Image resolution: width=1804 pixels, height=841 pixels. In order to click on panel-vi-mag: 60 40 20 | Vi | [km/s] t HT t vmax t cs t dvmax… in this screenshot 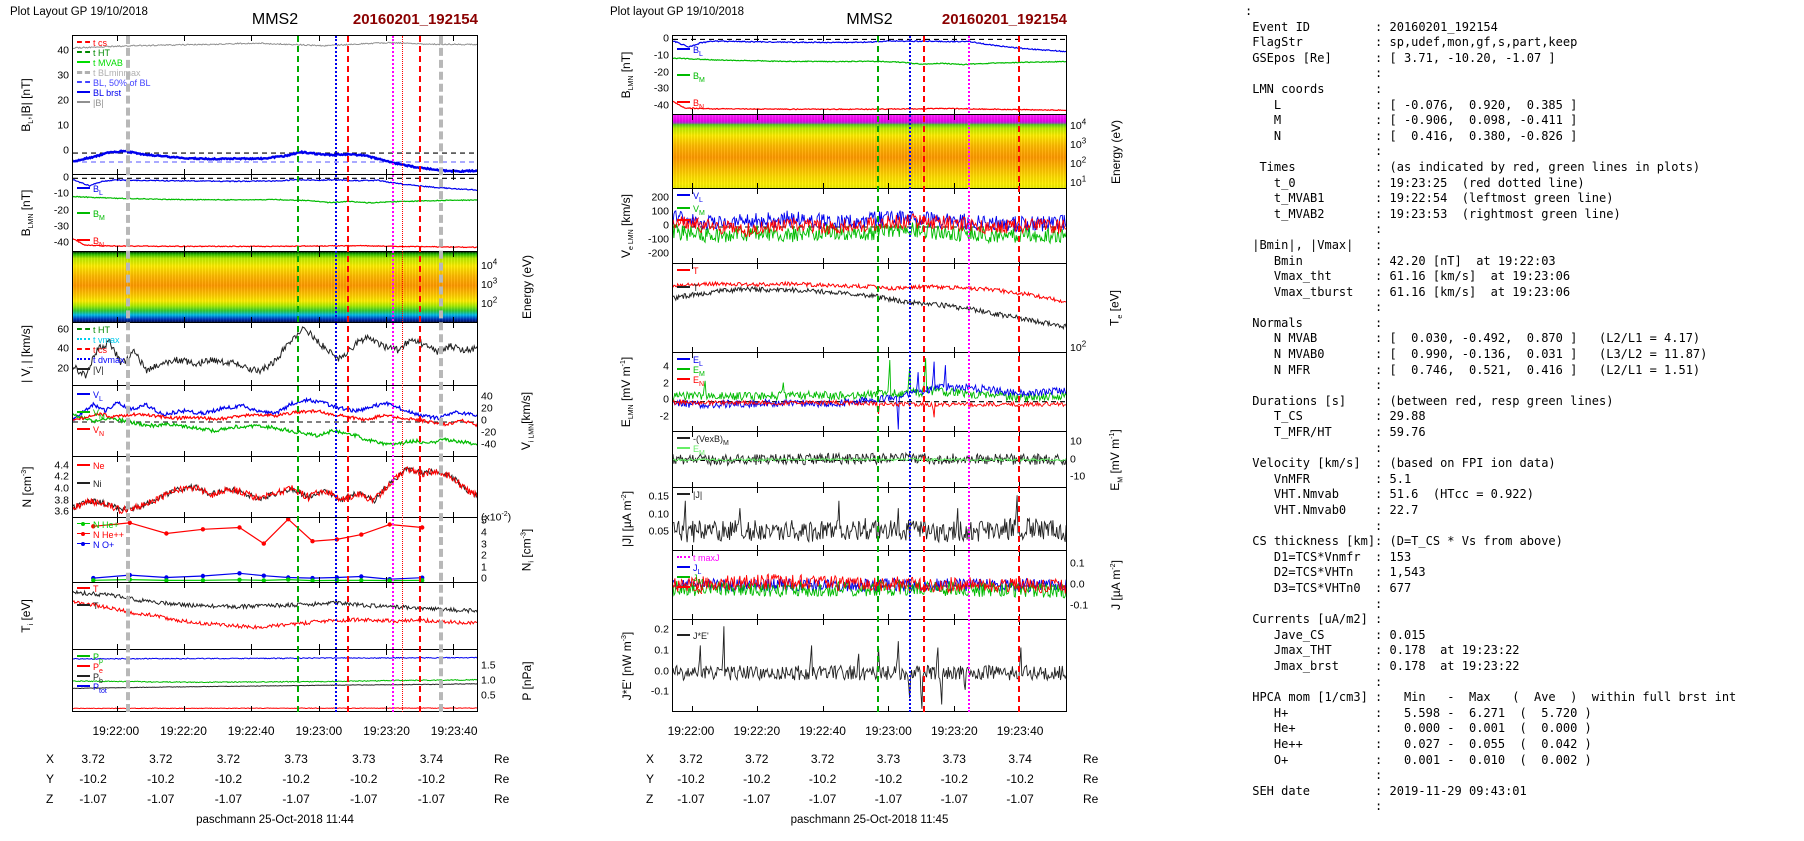, I will do `click(248, 354)`.